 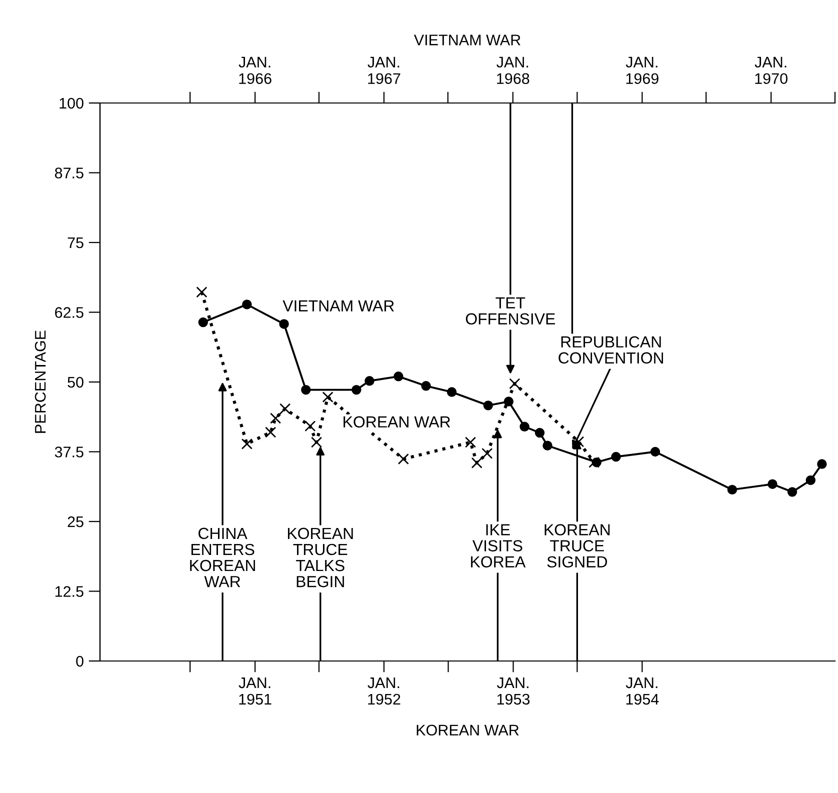 I want to click on x2-tick-label: JAN. 1970, so click(x=771, y=70).